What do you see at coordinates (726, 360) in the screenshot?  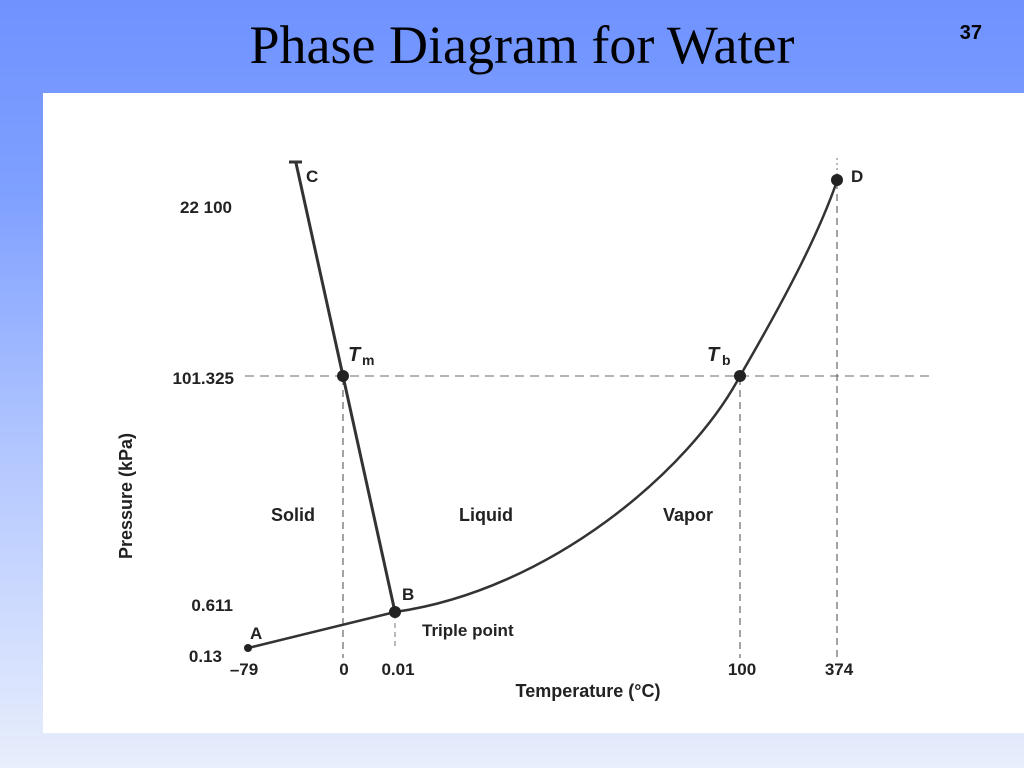 I see `tb-label-subscript: b` at bounding box center [726, 360].